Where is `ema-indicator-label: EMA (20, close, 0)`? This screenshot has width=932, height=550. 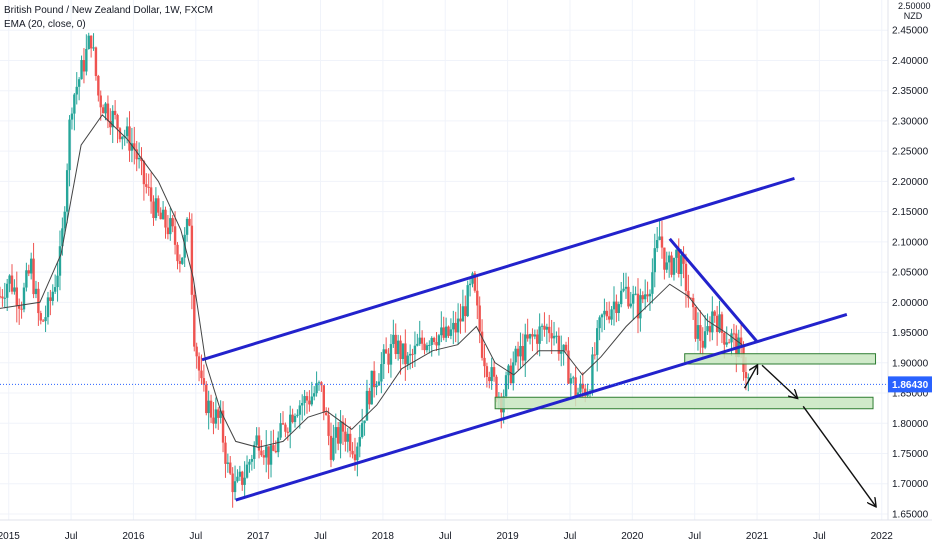
ema-indicator-label: EMA (20, close, 0) is located at coordinates (45, 24).